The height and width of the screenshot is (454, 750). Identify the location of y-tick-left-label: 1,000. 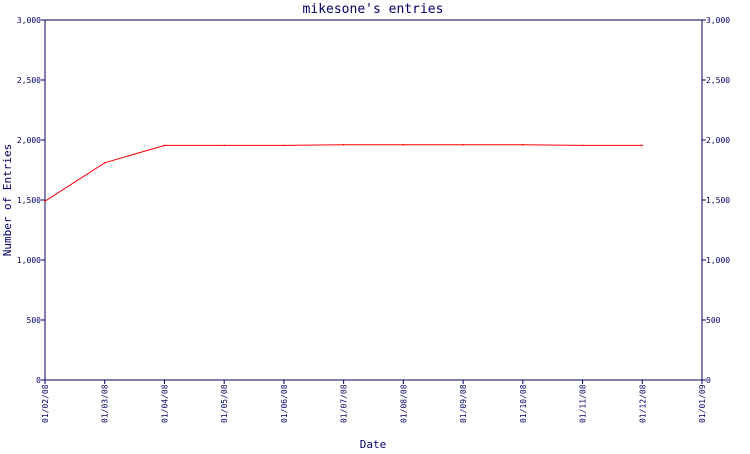
(29, 260).